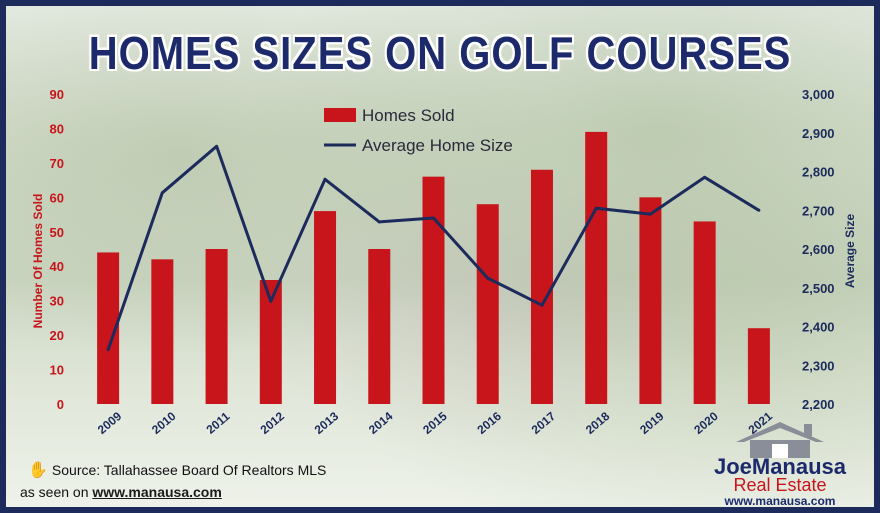 The width and height of the screenshot is (880, 513). What do you see at coordinates (758, 366) in the screenshot?
I see `bar-2021` at bounding box center [758, 366].